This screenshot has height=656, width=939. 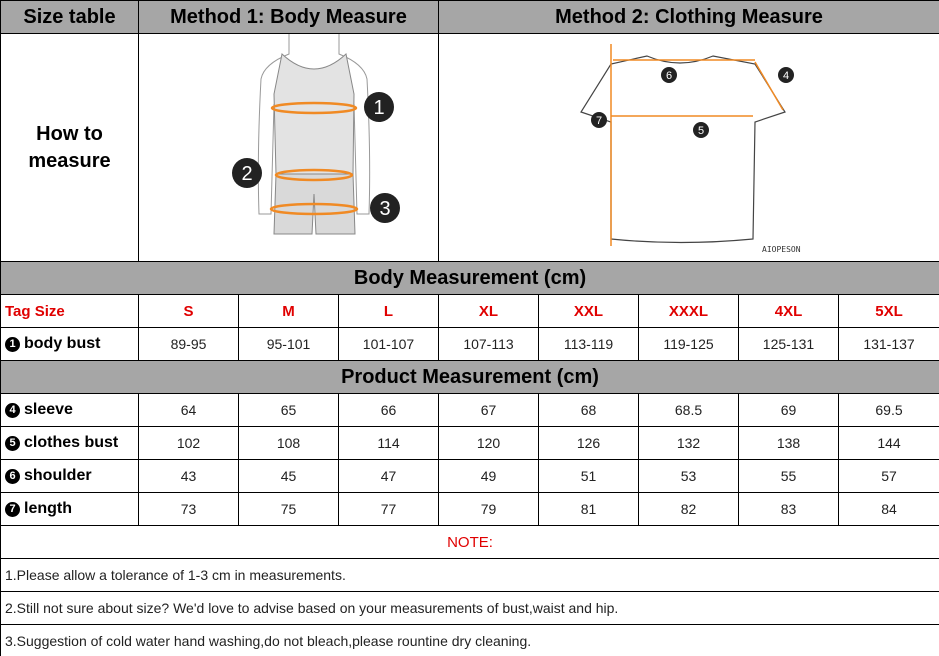 I want to click on marker-7: 7, so click(x=598, y=120).